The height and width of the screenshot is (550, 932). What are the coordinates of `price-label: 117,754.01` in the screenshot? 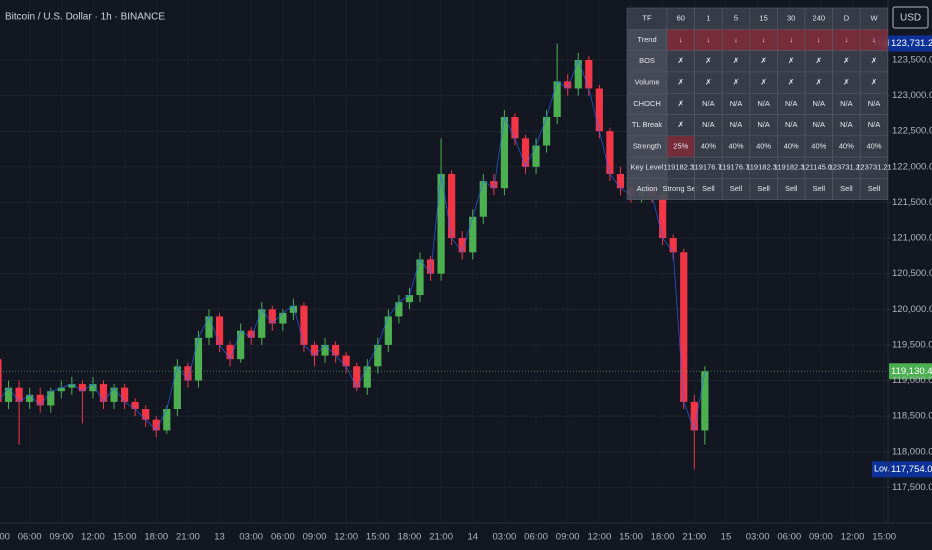 It's located at (911, 469).